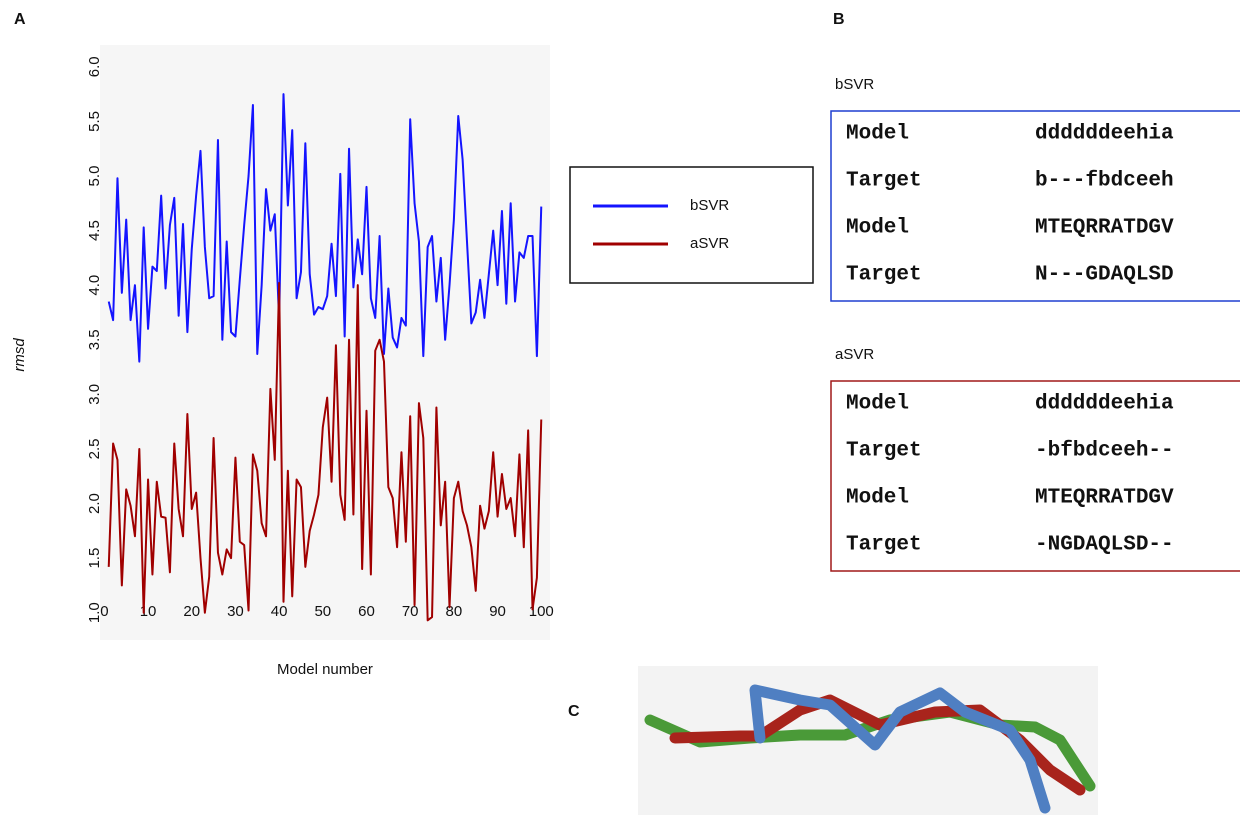 This screenshot has width=1240, height=815. I want to click on x-tick-label: 100, so click(541, 611).